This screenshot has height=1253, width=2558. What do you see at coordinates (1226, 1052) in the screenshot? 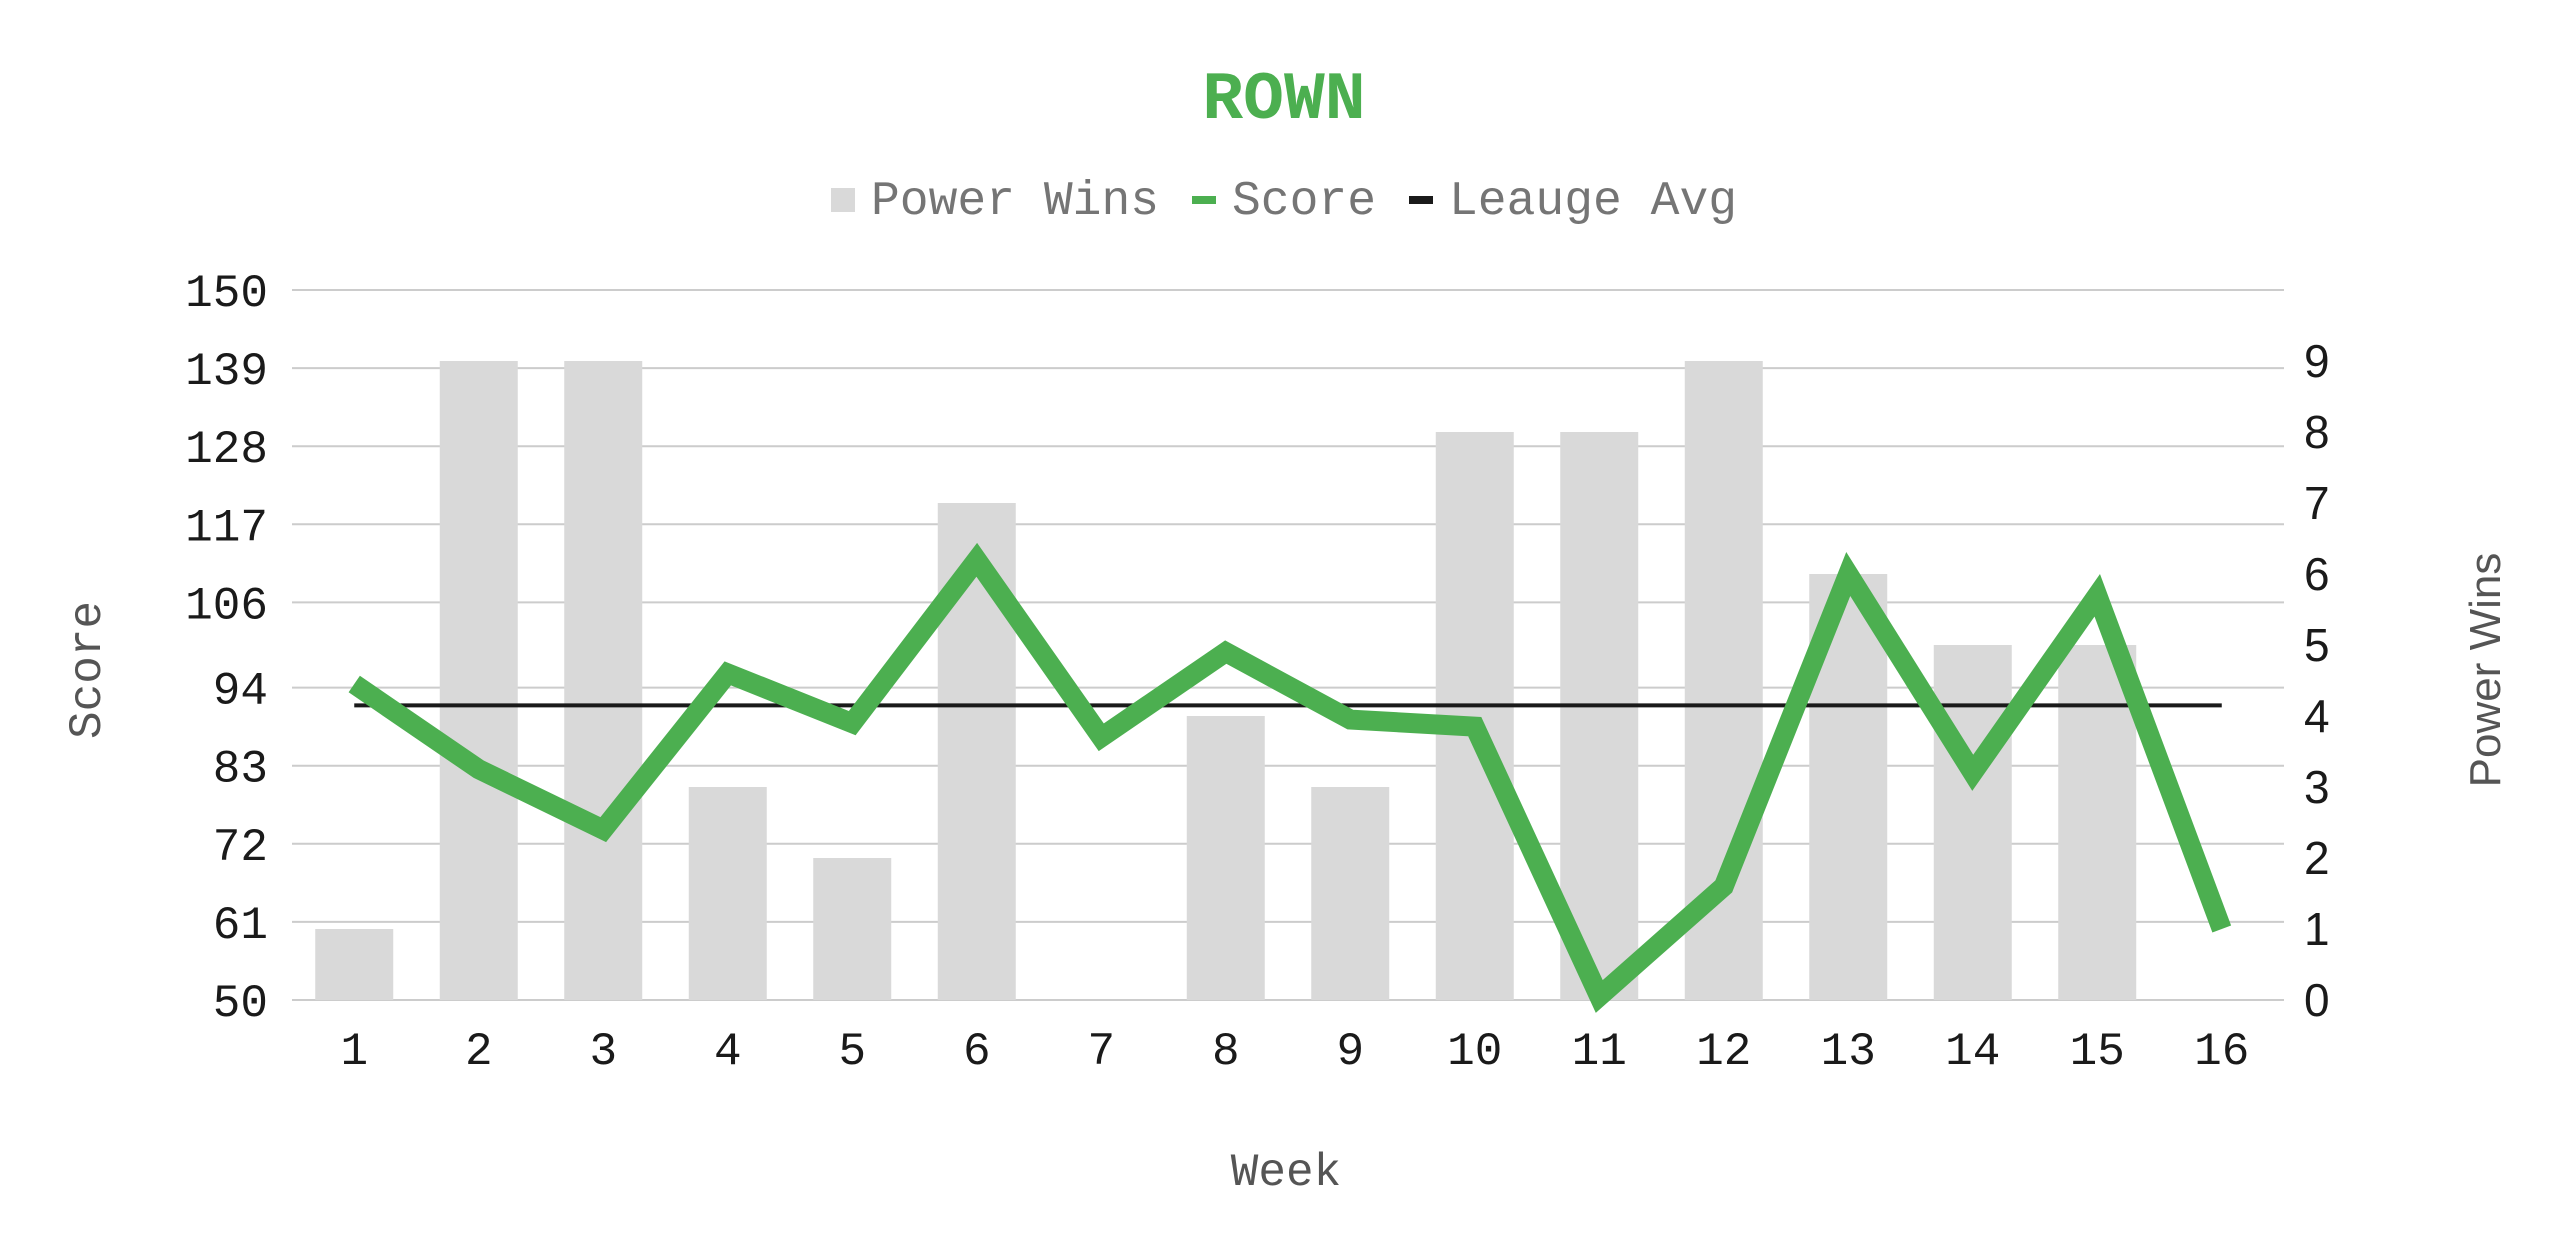
I see `x-tick-label: 8` at bounding box center [1226, 1052].